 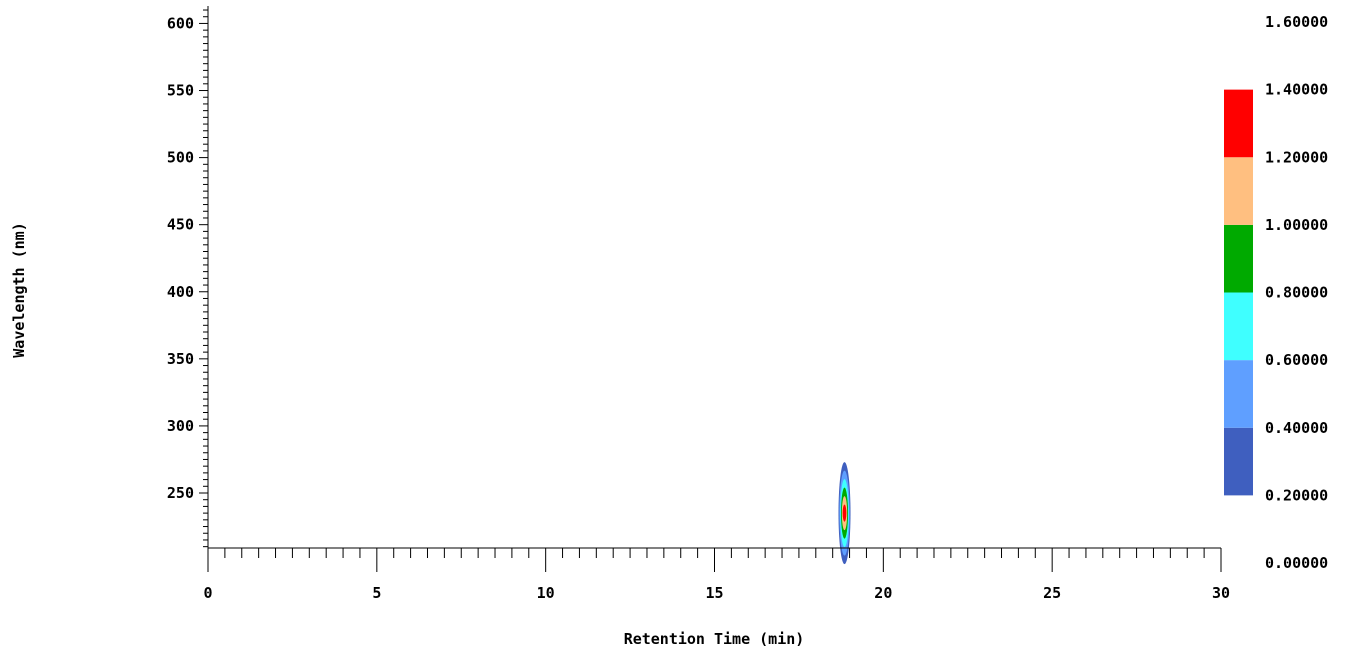 I want to click on colorbar-tick-label: 1.60000, so click(x=1296, y=22).